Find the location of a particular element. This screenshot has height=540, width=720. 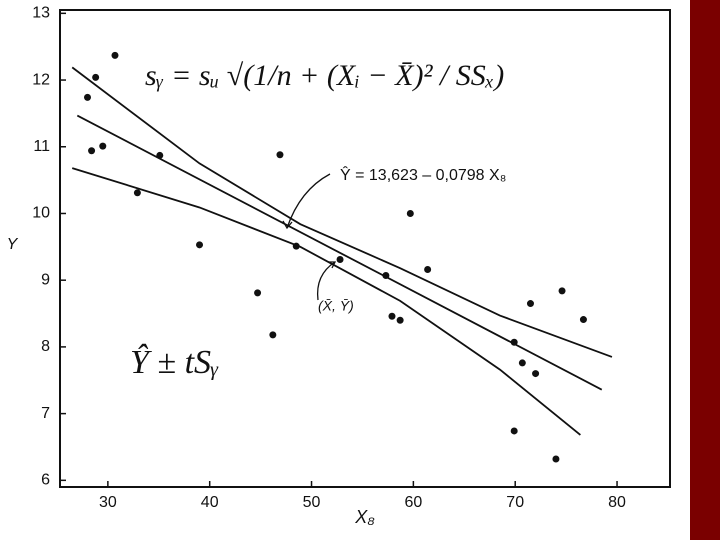

x-tick-label: 70 is located at coordinates (515, 502).